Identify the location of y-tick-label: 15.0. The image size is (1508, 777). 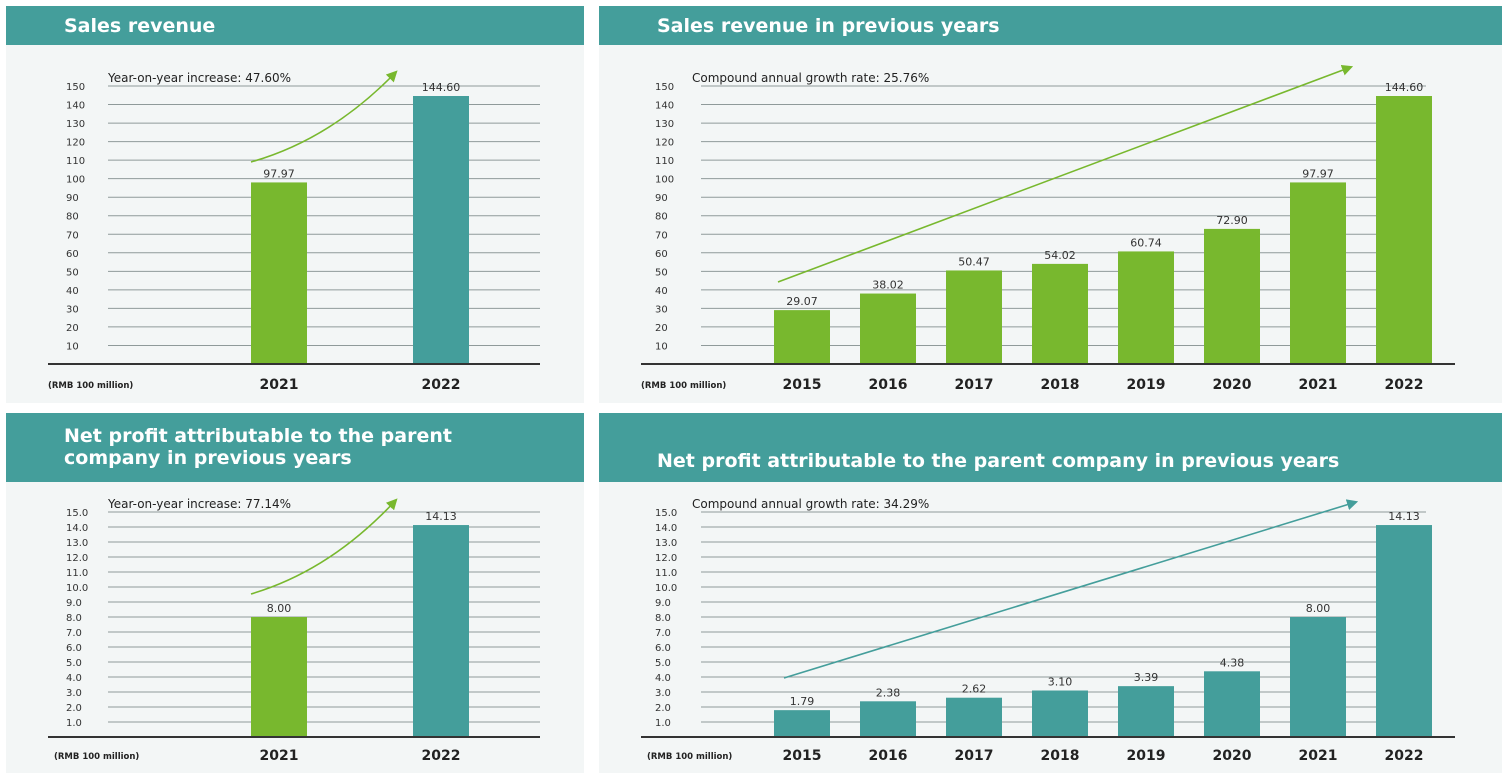
(666, 513).